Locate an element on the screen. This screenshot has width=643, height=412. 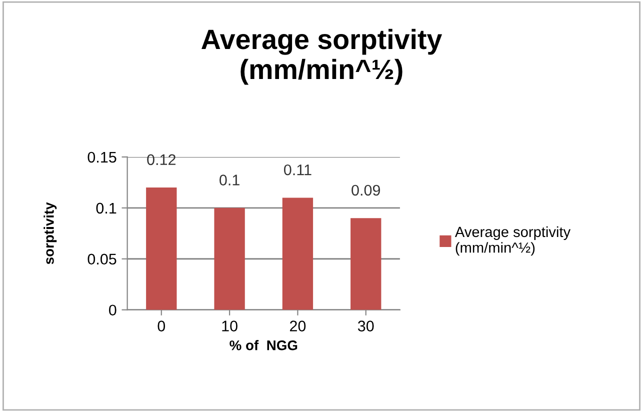
data-label: 0.11 is located at coordinates (298, 170).